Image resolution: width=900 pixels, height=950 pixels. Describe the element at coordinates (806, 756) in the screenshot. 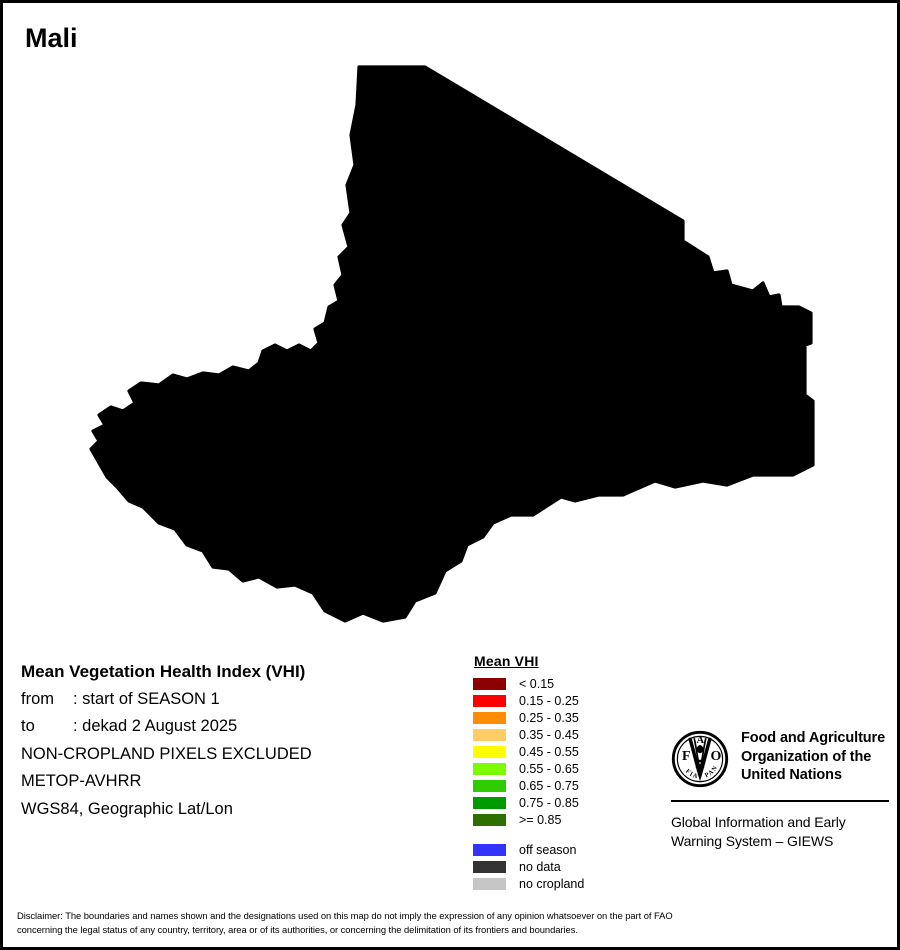

I see `fao-name-line2: Organization of the` at that location.